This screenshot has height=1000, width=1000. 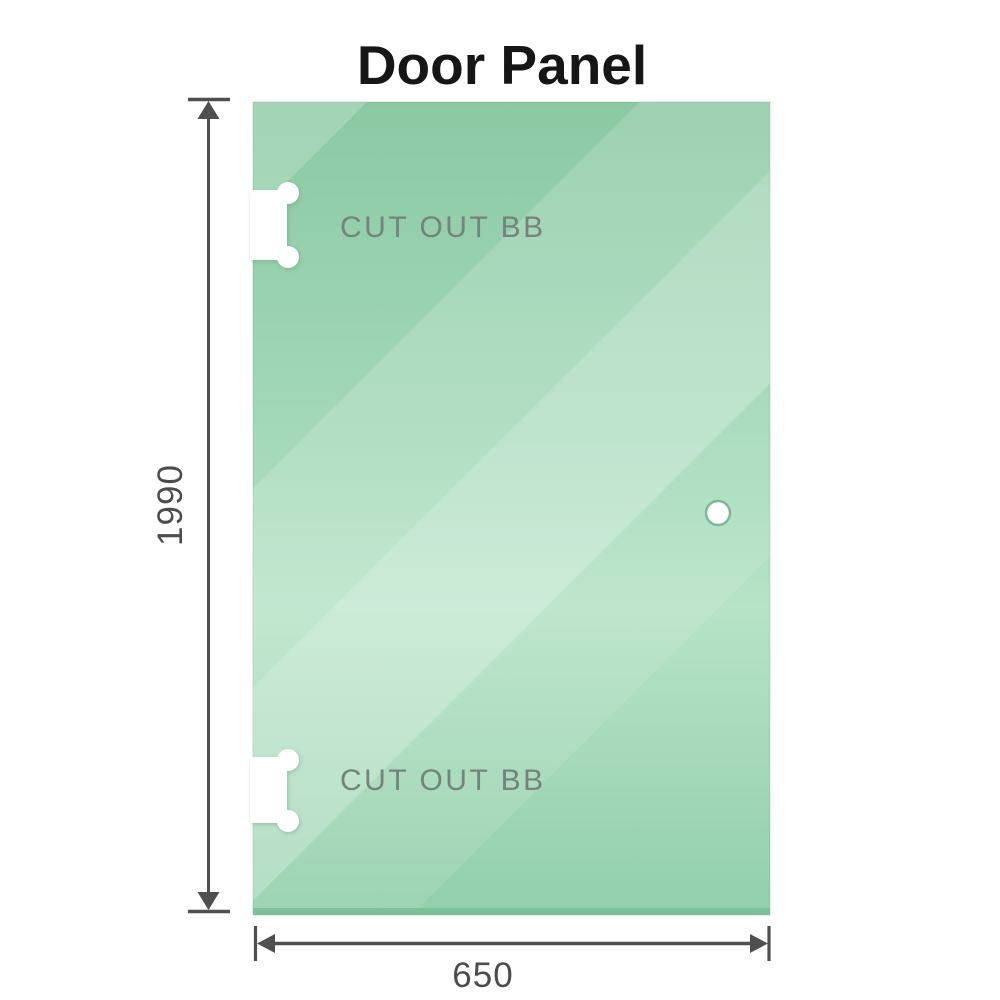 What do you see at coordinates (288, 193) in the screenshot?
I see `top-cutout-upper-lobe` at bounding box center [288, 193].